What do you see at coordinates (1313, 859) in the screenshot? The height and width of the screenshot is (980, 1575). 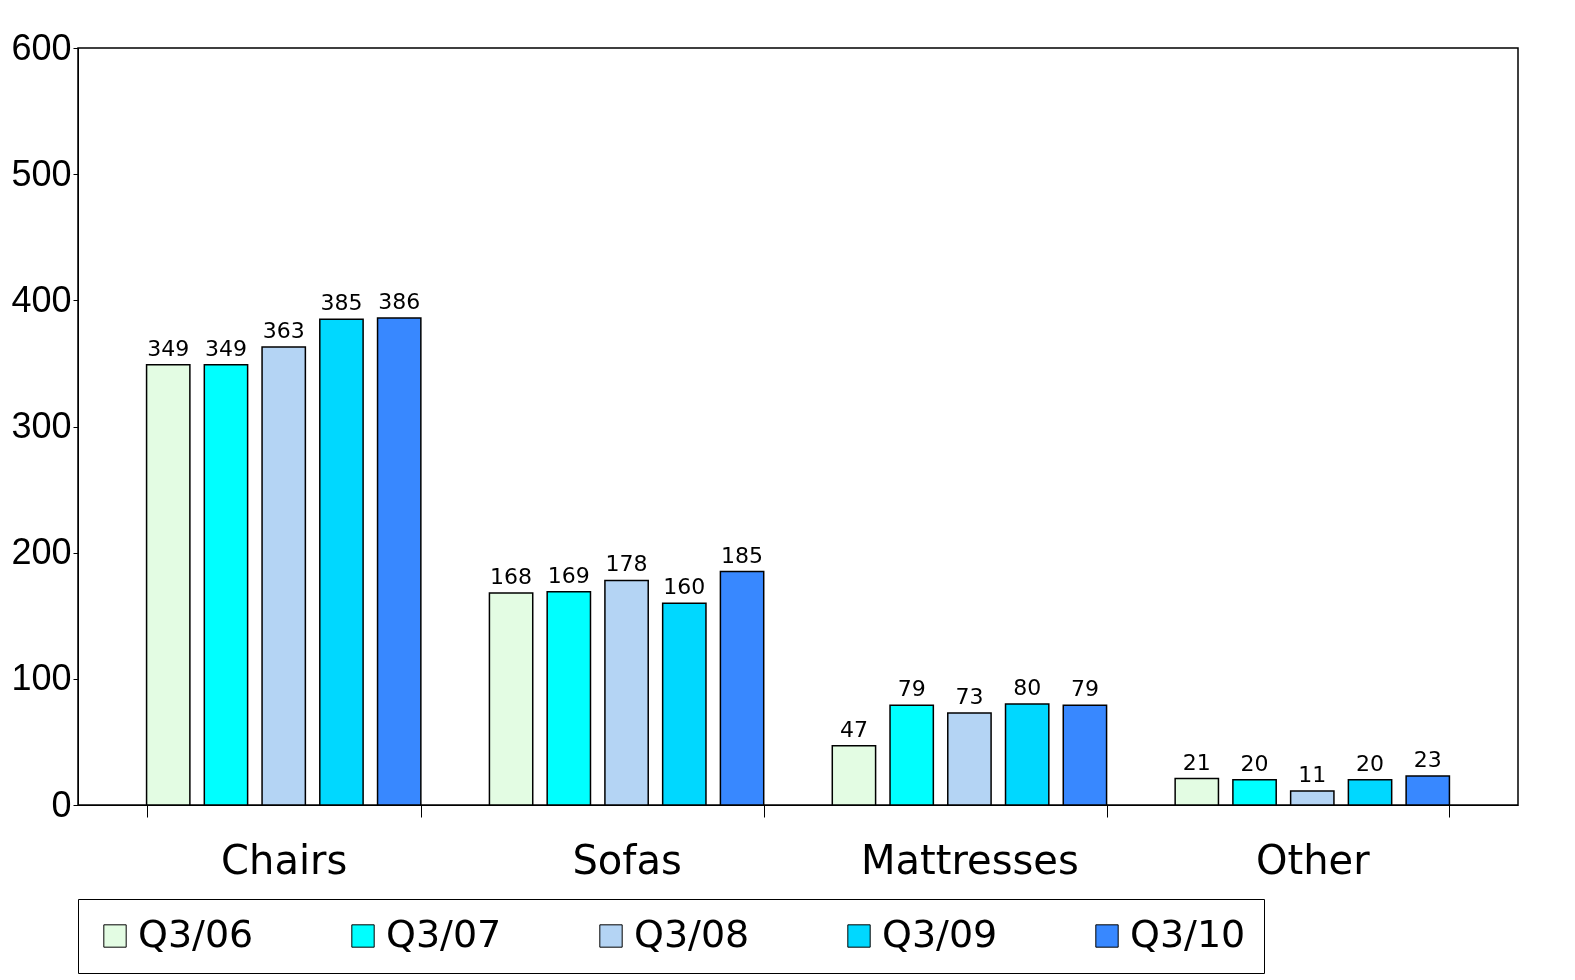 I see `x-tick-label: Other` at bounding box center [1313, 859].